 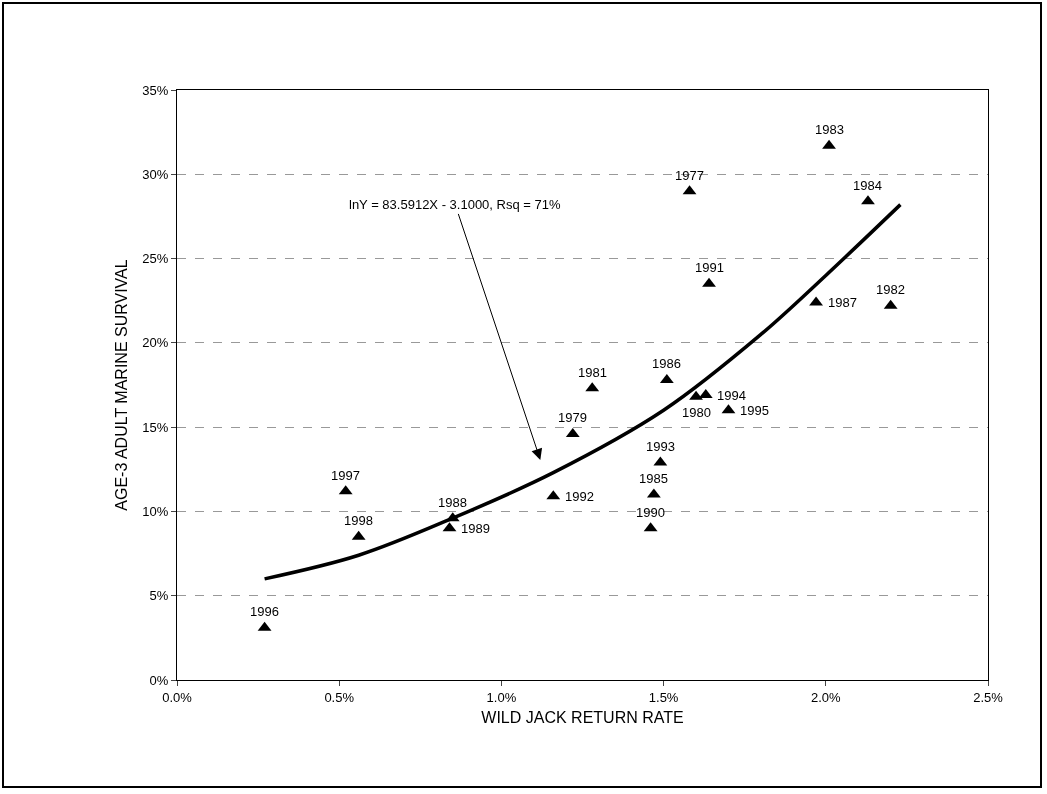 What do you see at coordinates (867, 185) in the screenshot?
I see `annotation: 1984` at bounding box center [867, 185].